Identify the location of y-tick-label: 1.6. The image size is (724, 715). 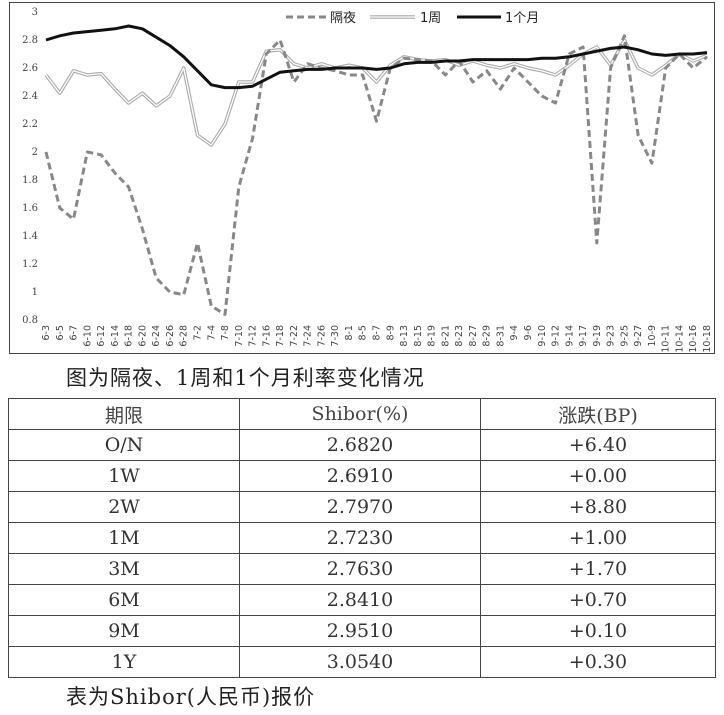
(30, 208).